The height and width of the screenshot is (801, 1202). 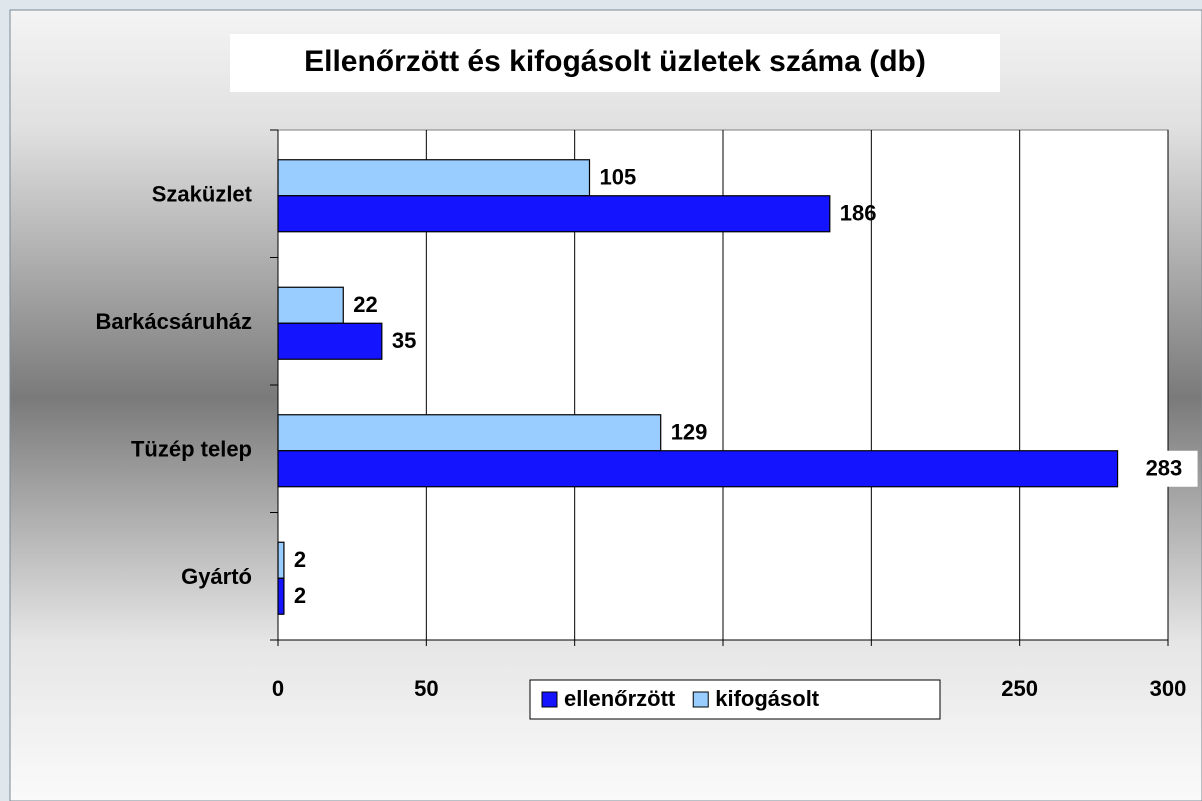 What do you see at coordinates (1168, 688) in the screenshot?
I see `x-tick-label: 300` at bounding box center [1168, 688].